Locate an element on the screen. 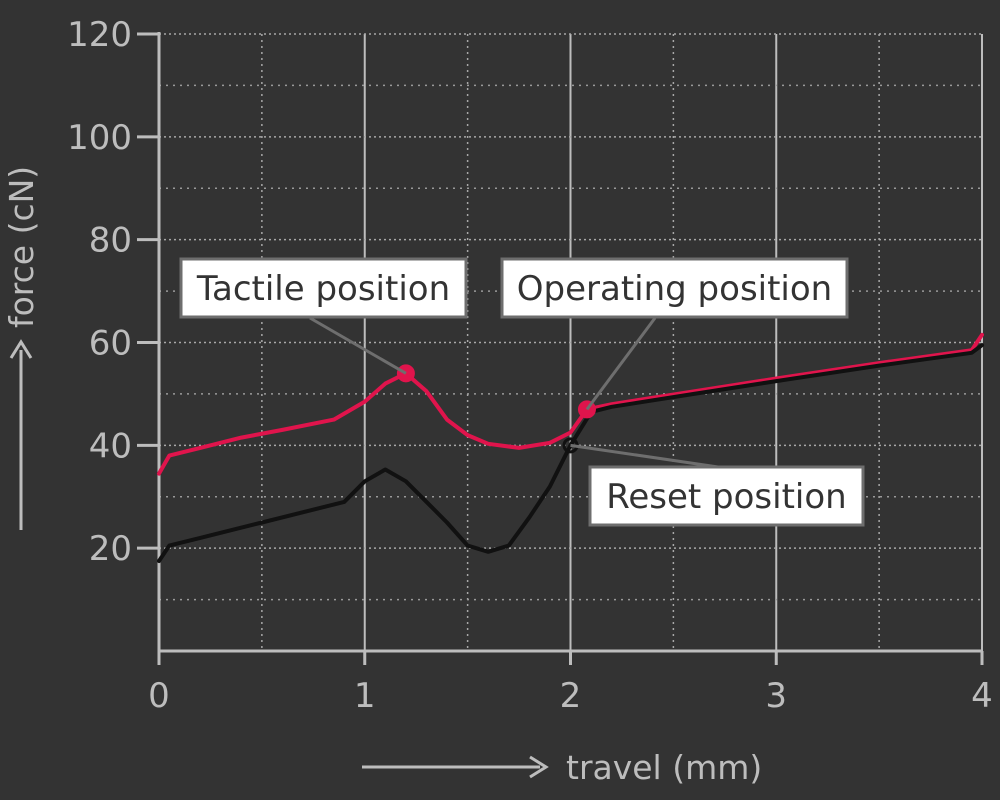 The image size is (1000, 800). x-axis-label: travel (mm) is located at coordinates (664, 767).